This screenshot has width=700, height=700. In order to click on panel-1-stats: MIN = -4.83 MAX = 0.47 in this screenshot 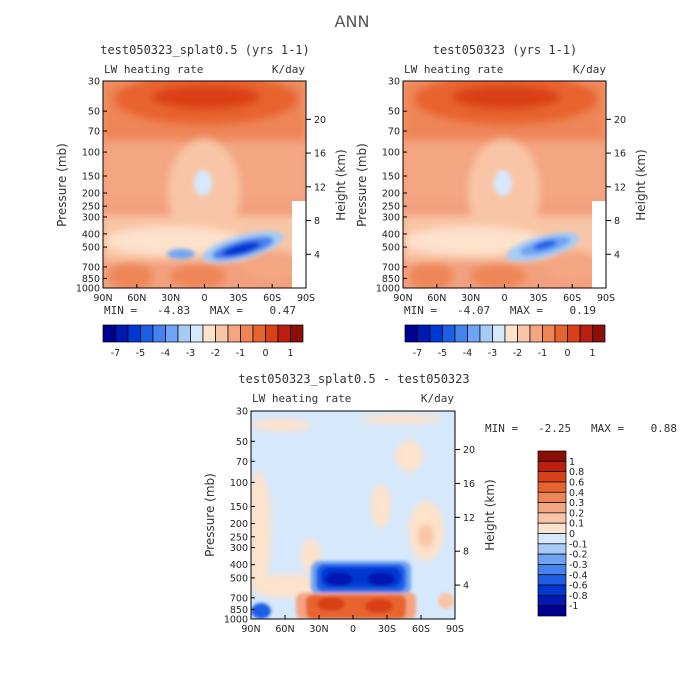, I will do `click(200, 310)`.